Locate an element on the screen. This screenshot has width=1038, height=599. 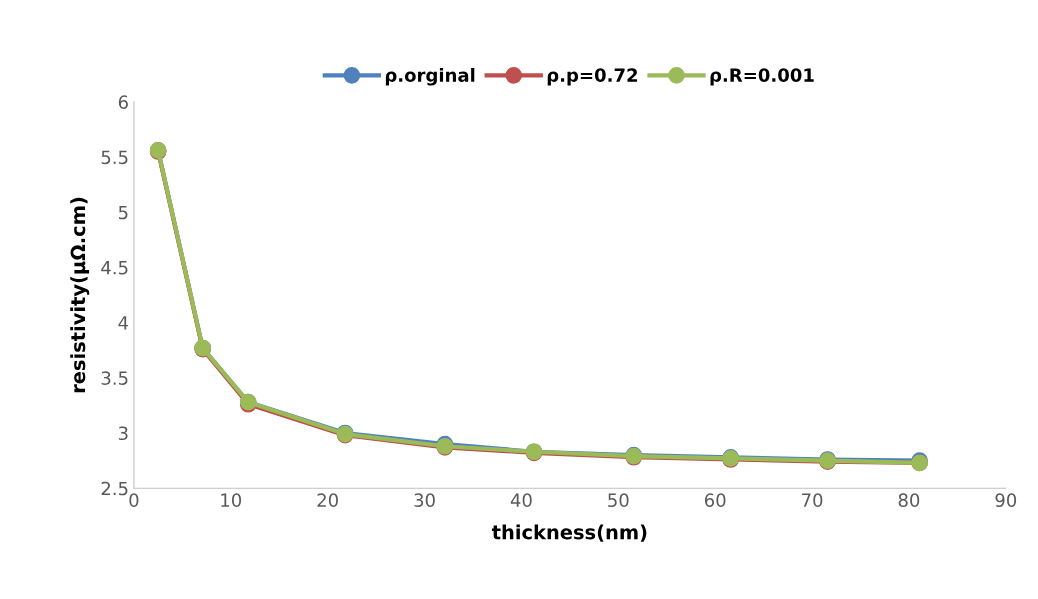
x-tick-label: 50 is located at coordinates (618, 500).